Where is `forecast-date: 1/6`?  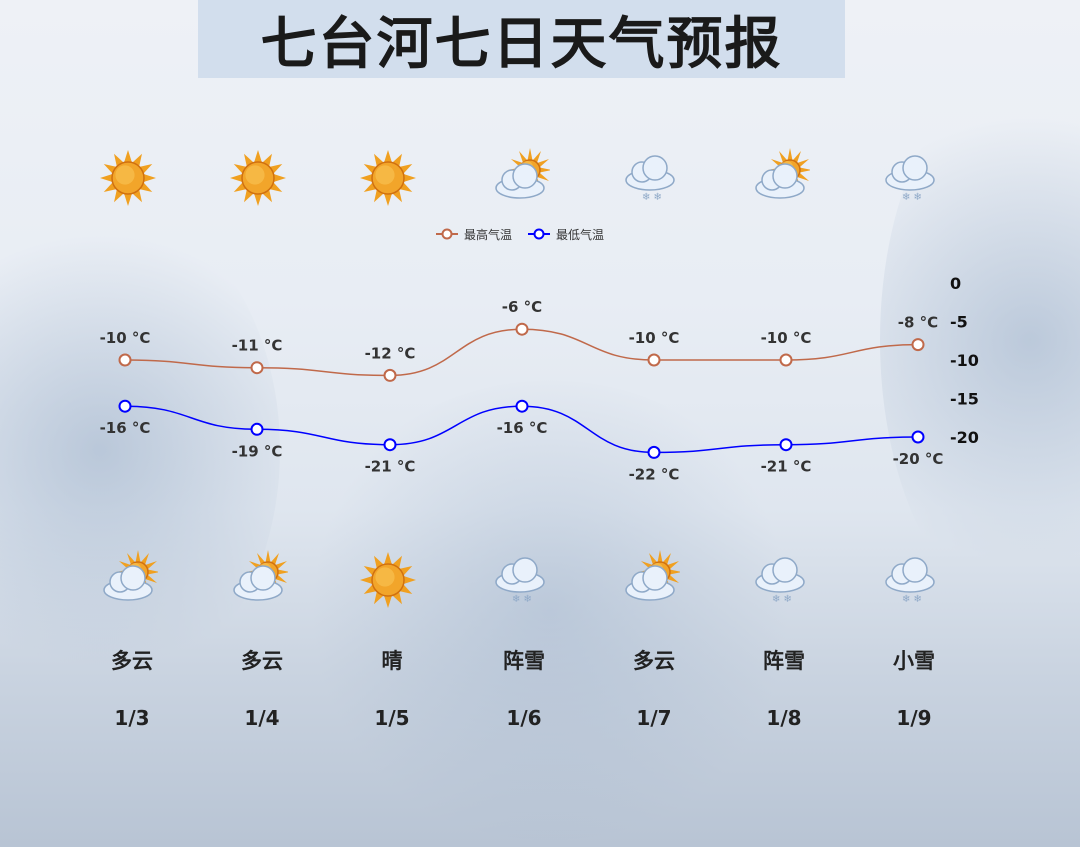 forecast-date: 1/6 is located at coordinates (524, 718).